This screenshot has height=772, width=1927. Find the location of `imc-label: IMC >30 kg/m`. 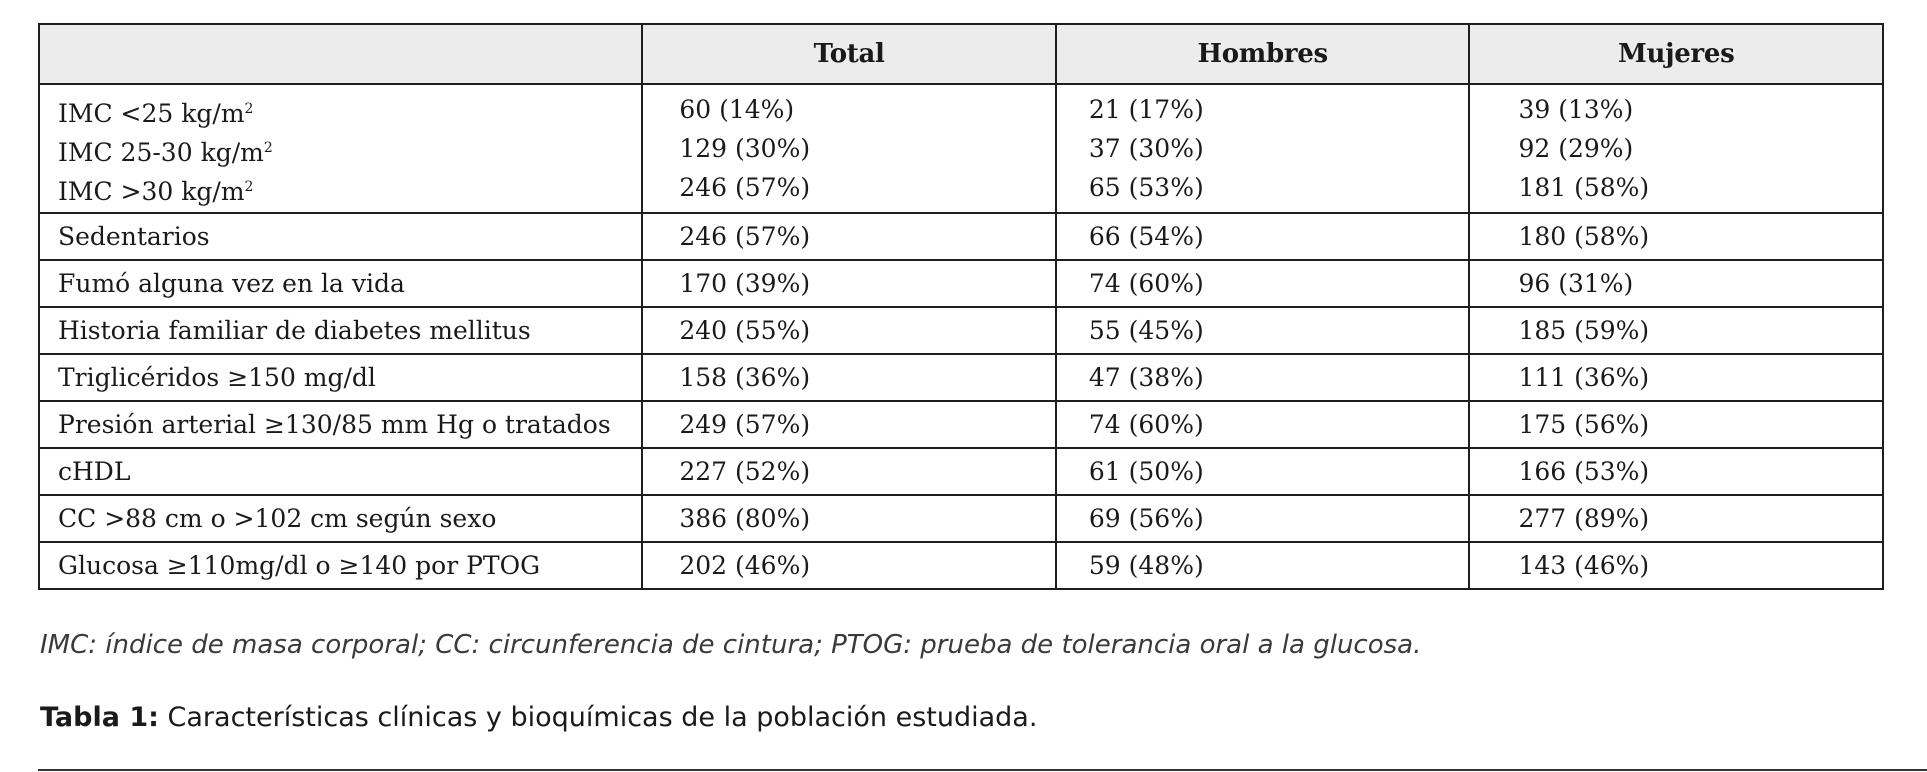

imc-label: IMC >30 kg/m is located at coordinates (151, 191).